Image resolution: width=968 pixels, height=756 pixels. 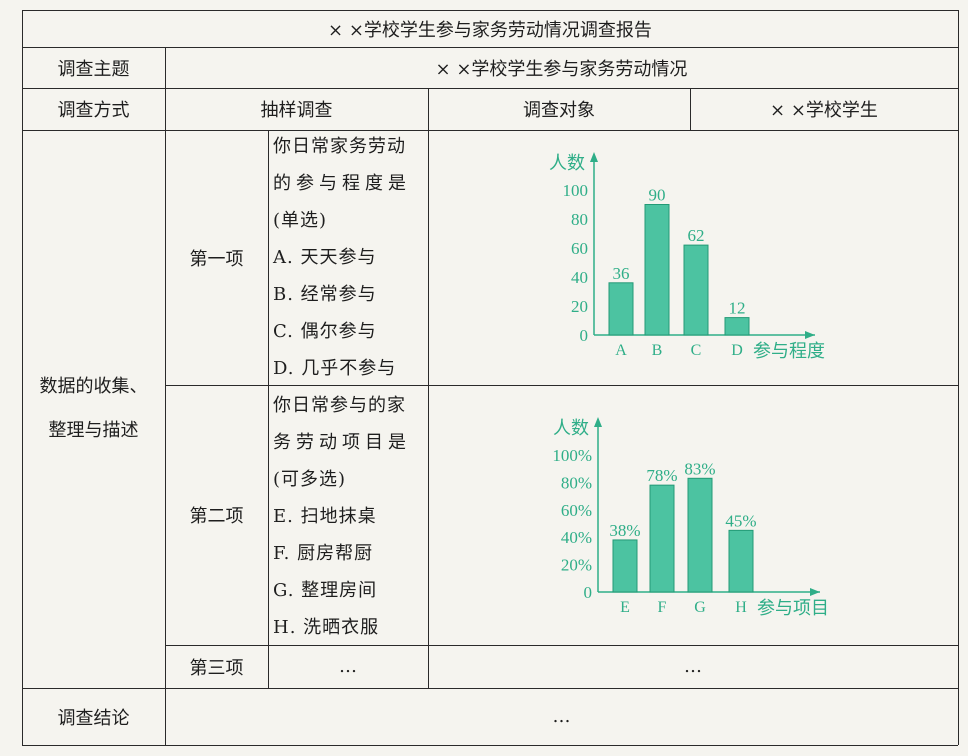 I want to click on data-label: 12, so click(x=737, y=308).